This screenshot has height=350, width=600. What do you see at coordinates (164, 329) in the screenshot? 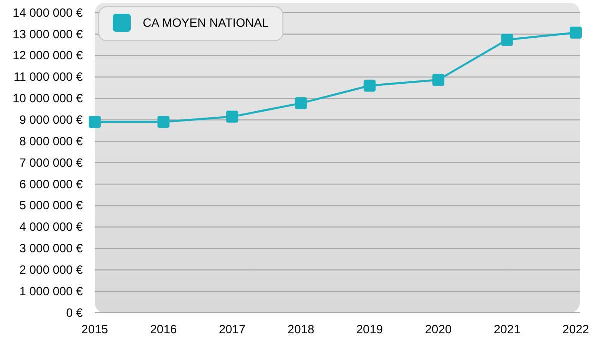
I see `x-tick-label: 2016` at bounding box center [164, 329].